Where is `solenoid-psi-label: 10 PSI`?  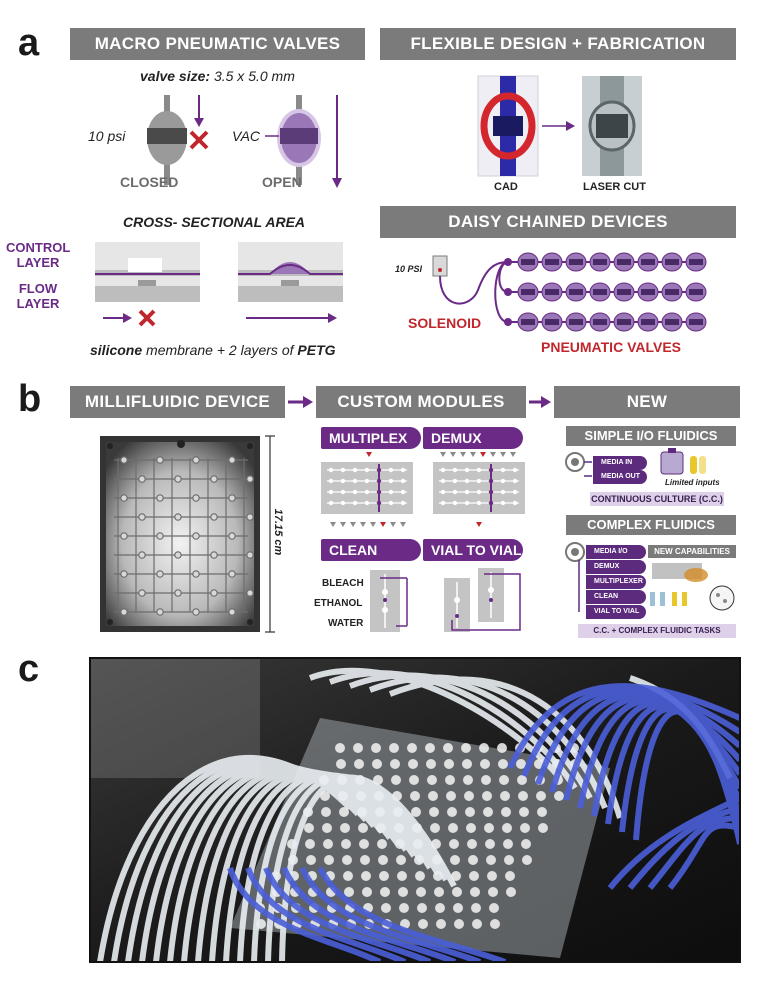 solenoid-psi-label: 10 PSI is located at coordinates (409, 269).